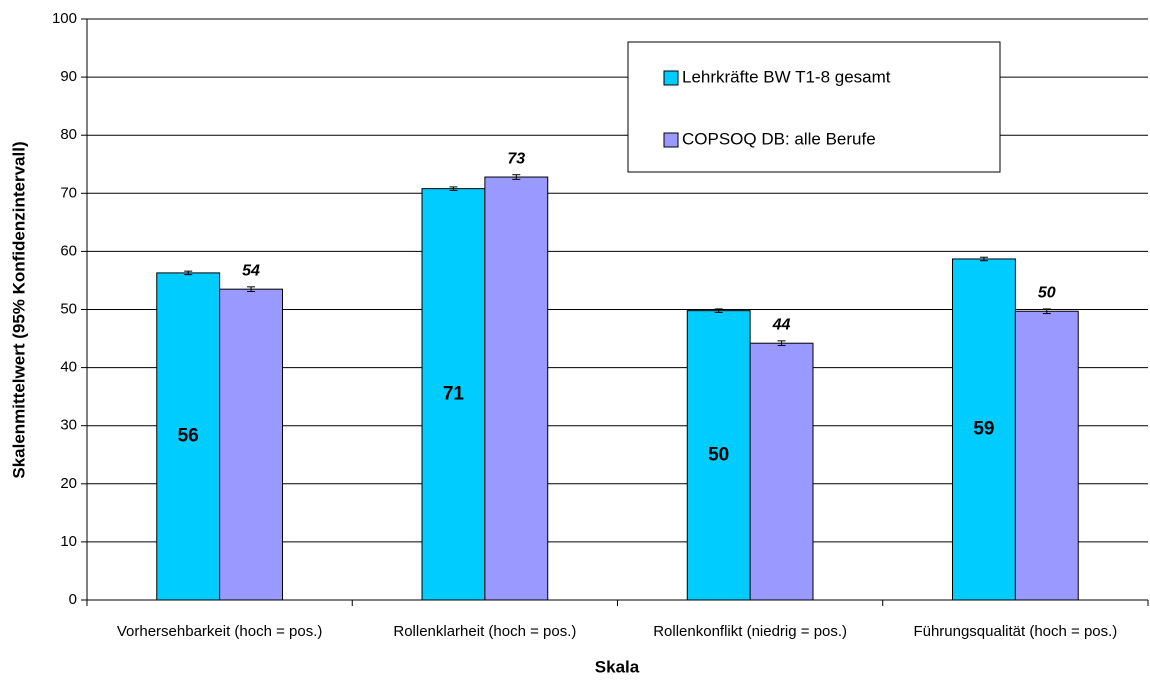 The width and height of the screenshot is (1150, 681). I want to click on data-label: 71, so click(454, 393).